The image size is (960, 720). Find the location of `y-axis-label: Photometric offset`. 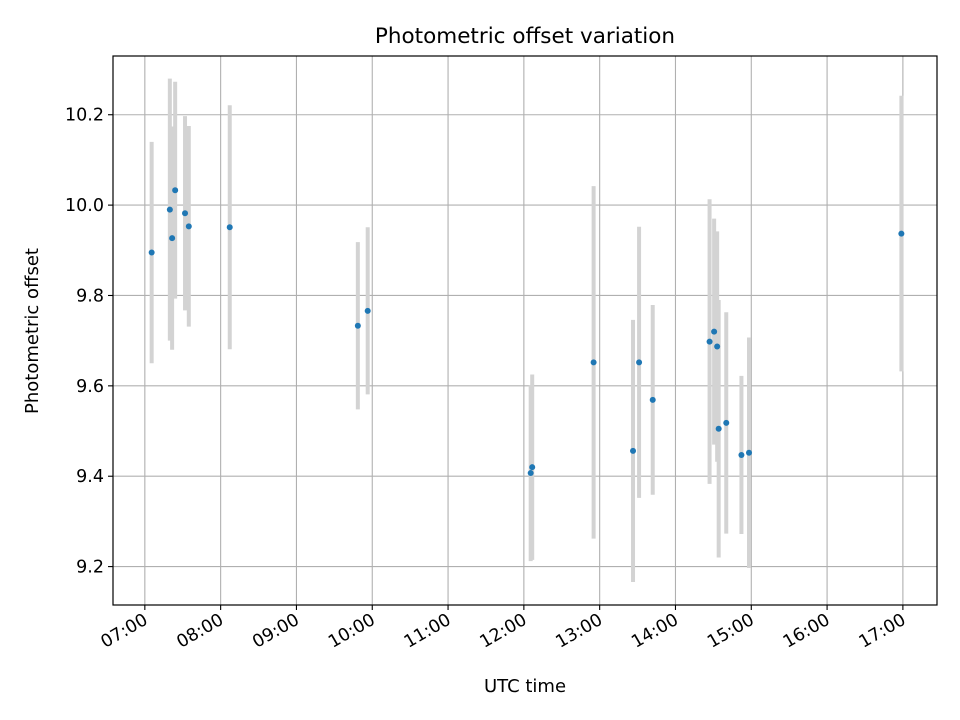

y-axis-label: Photometric offset is located at coordinates (32, 331).